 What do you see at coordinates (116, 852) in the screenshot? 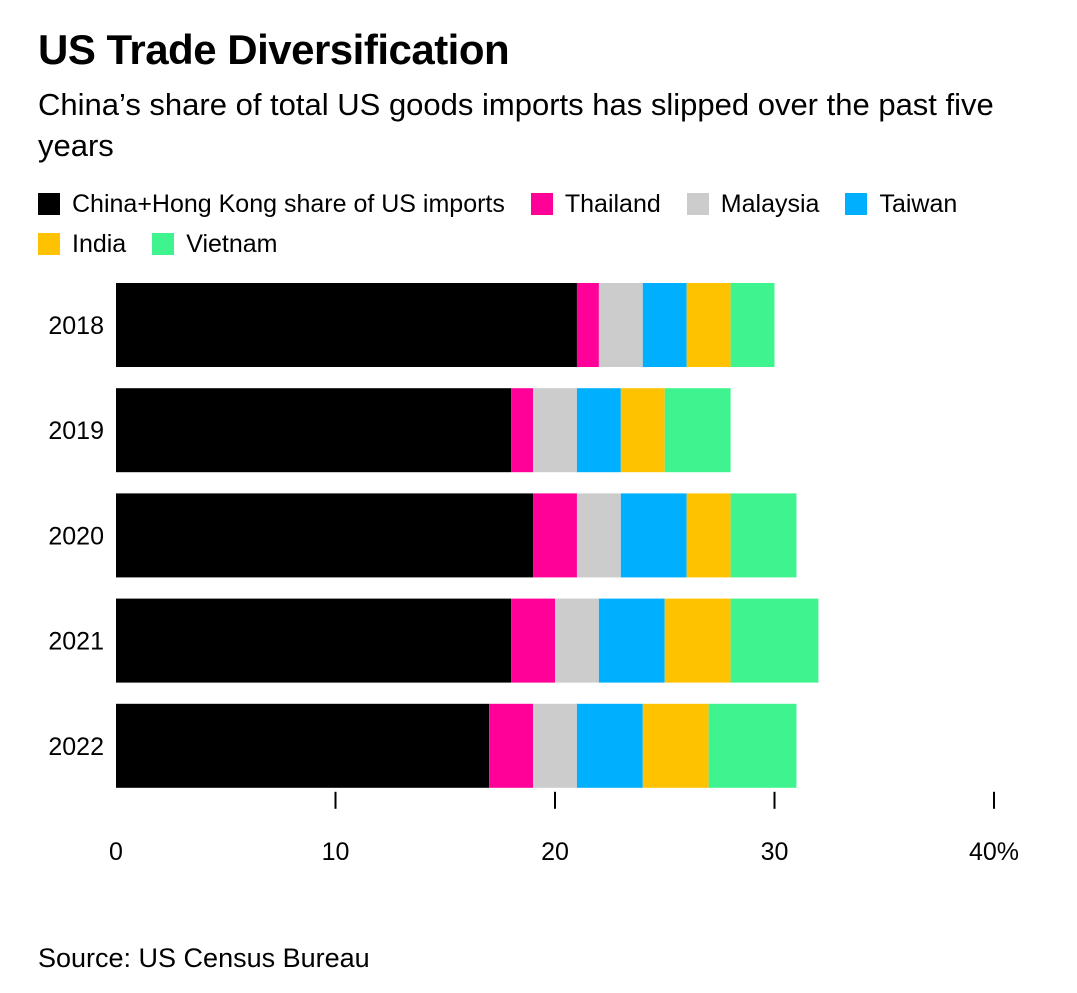
I see `x-tick-label: 0` at bounding box center [116, 852].